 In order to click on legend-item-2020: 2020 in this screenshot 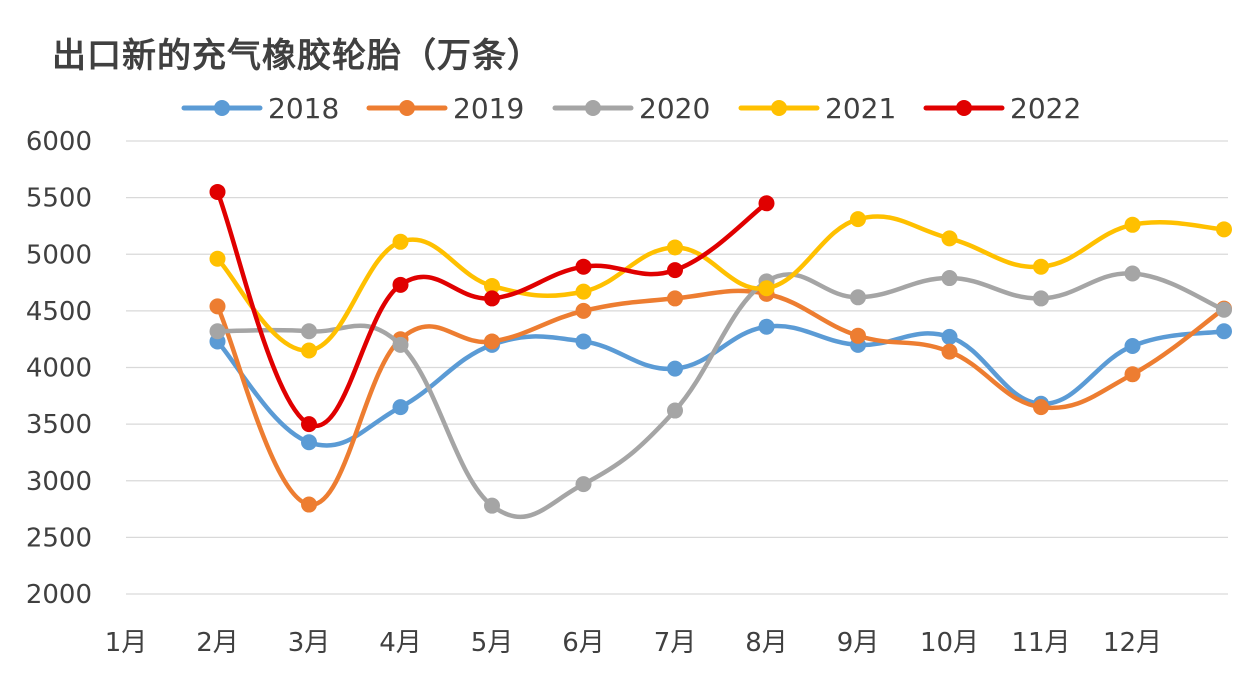, I will do `click(631, 108)`.